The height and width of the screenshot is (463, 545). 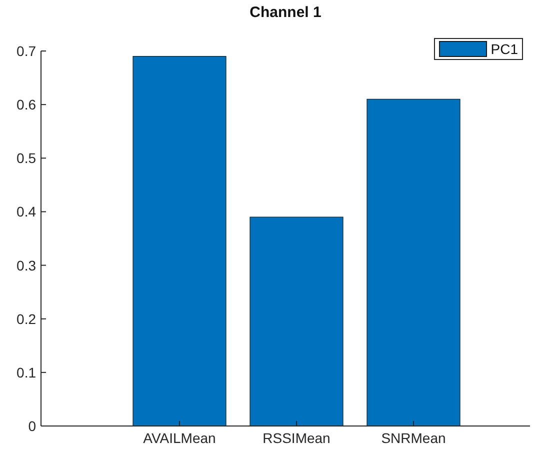 What do you see at coordinates (179, 438) in the screenshot?
I see `x-tick-label: AVAILMean` at bounding box center [179, 438].